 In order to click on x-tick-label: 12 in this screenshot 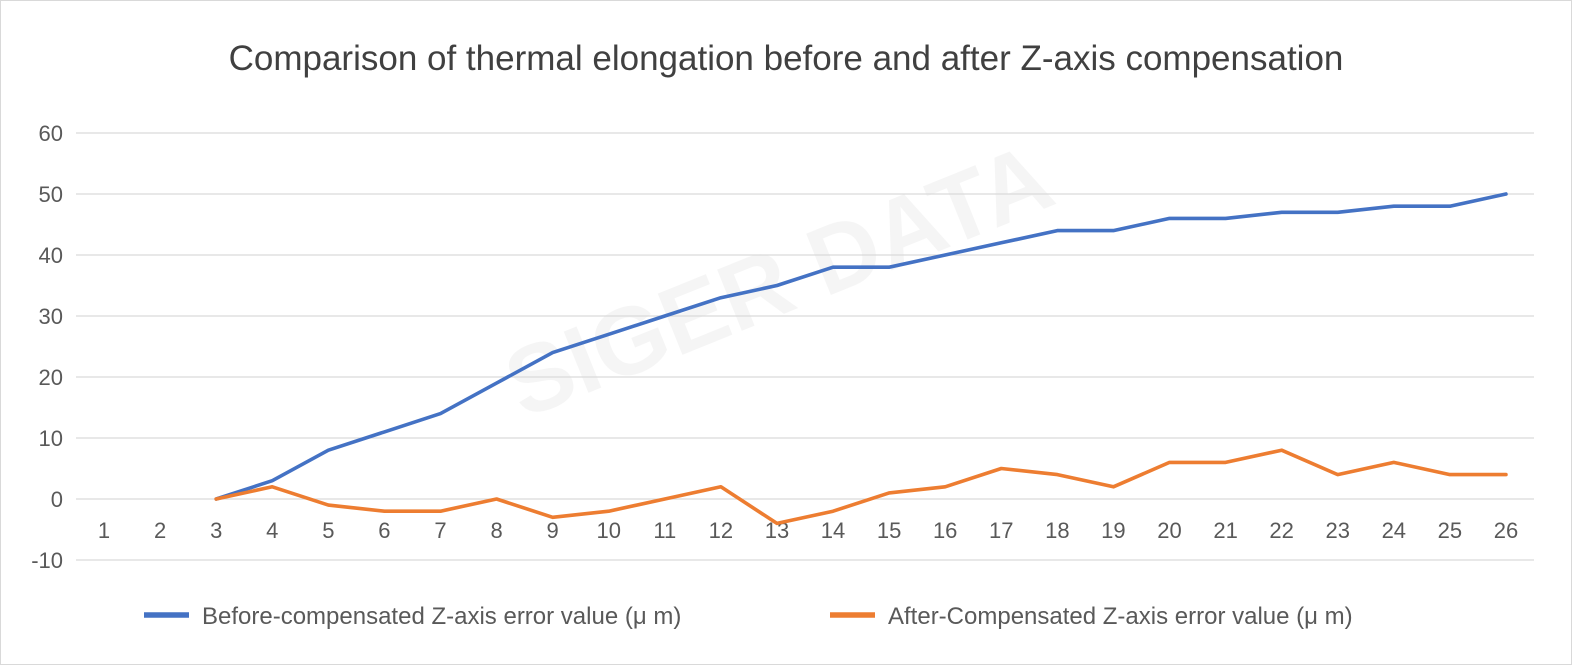, I will do `click(721, 530)`.